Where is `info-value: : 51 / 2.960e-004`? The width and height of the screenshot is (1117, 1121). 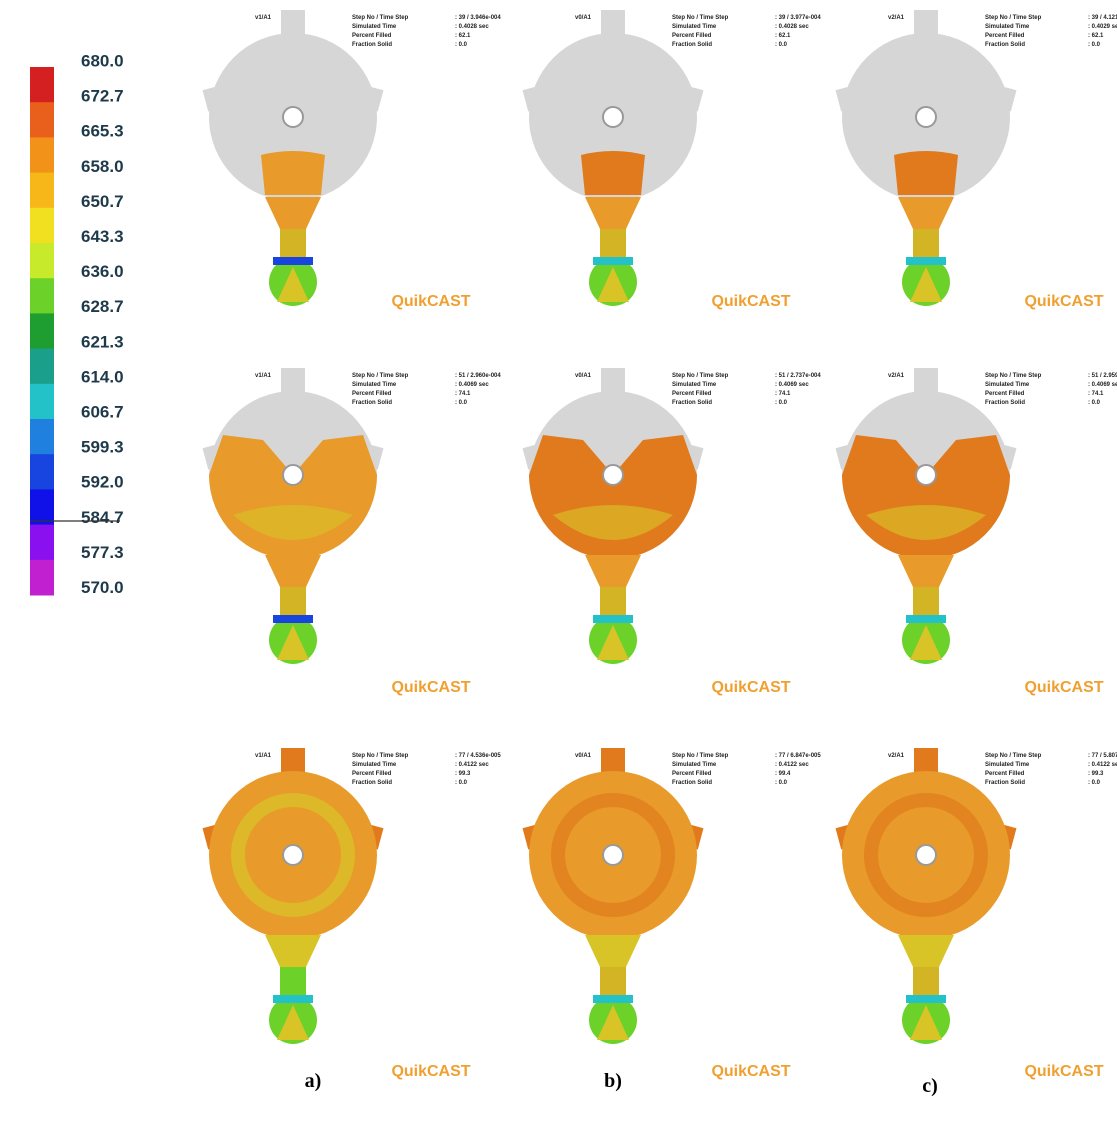 info-value: : 51 / 2.960e-004 is located at coordinates (478, 376).